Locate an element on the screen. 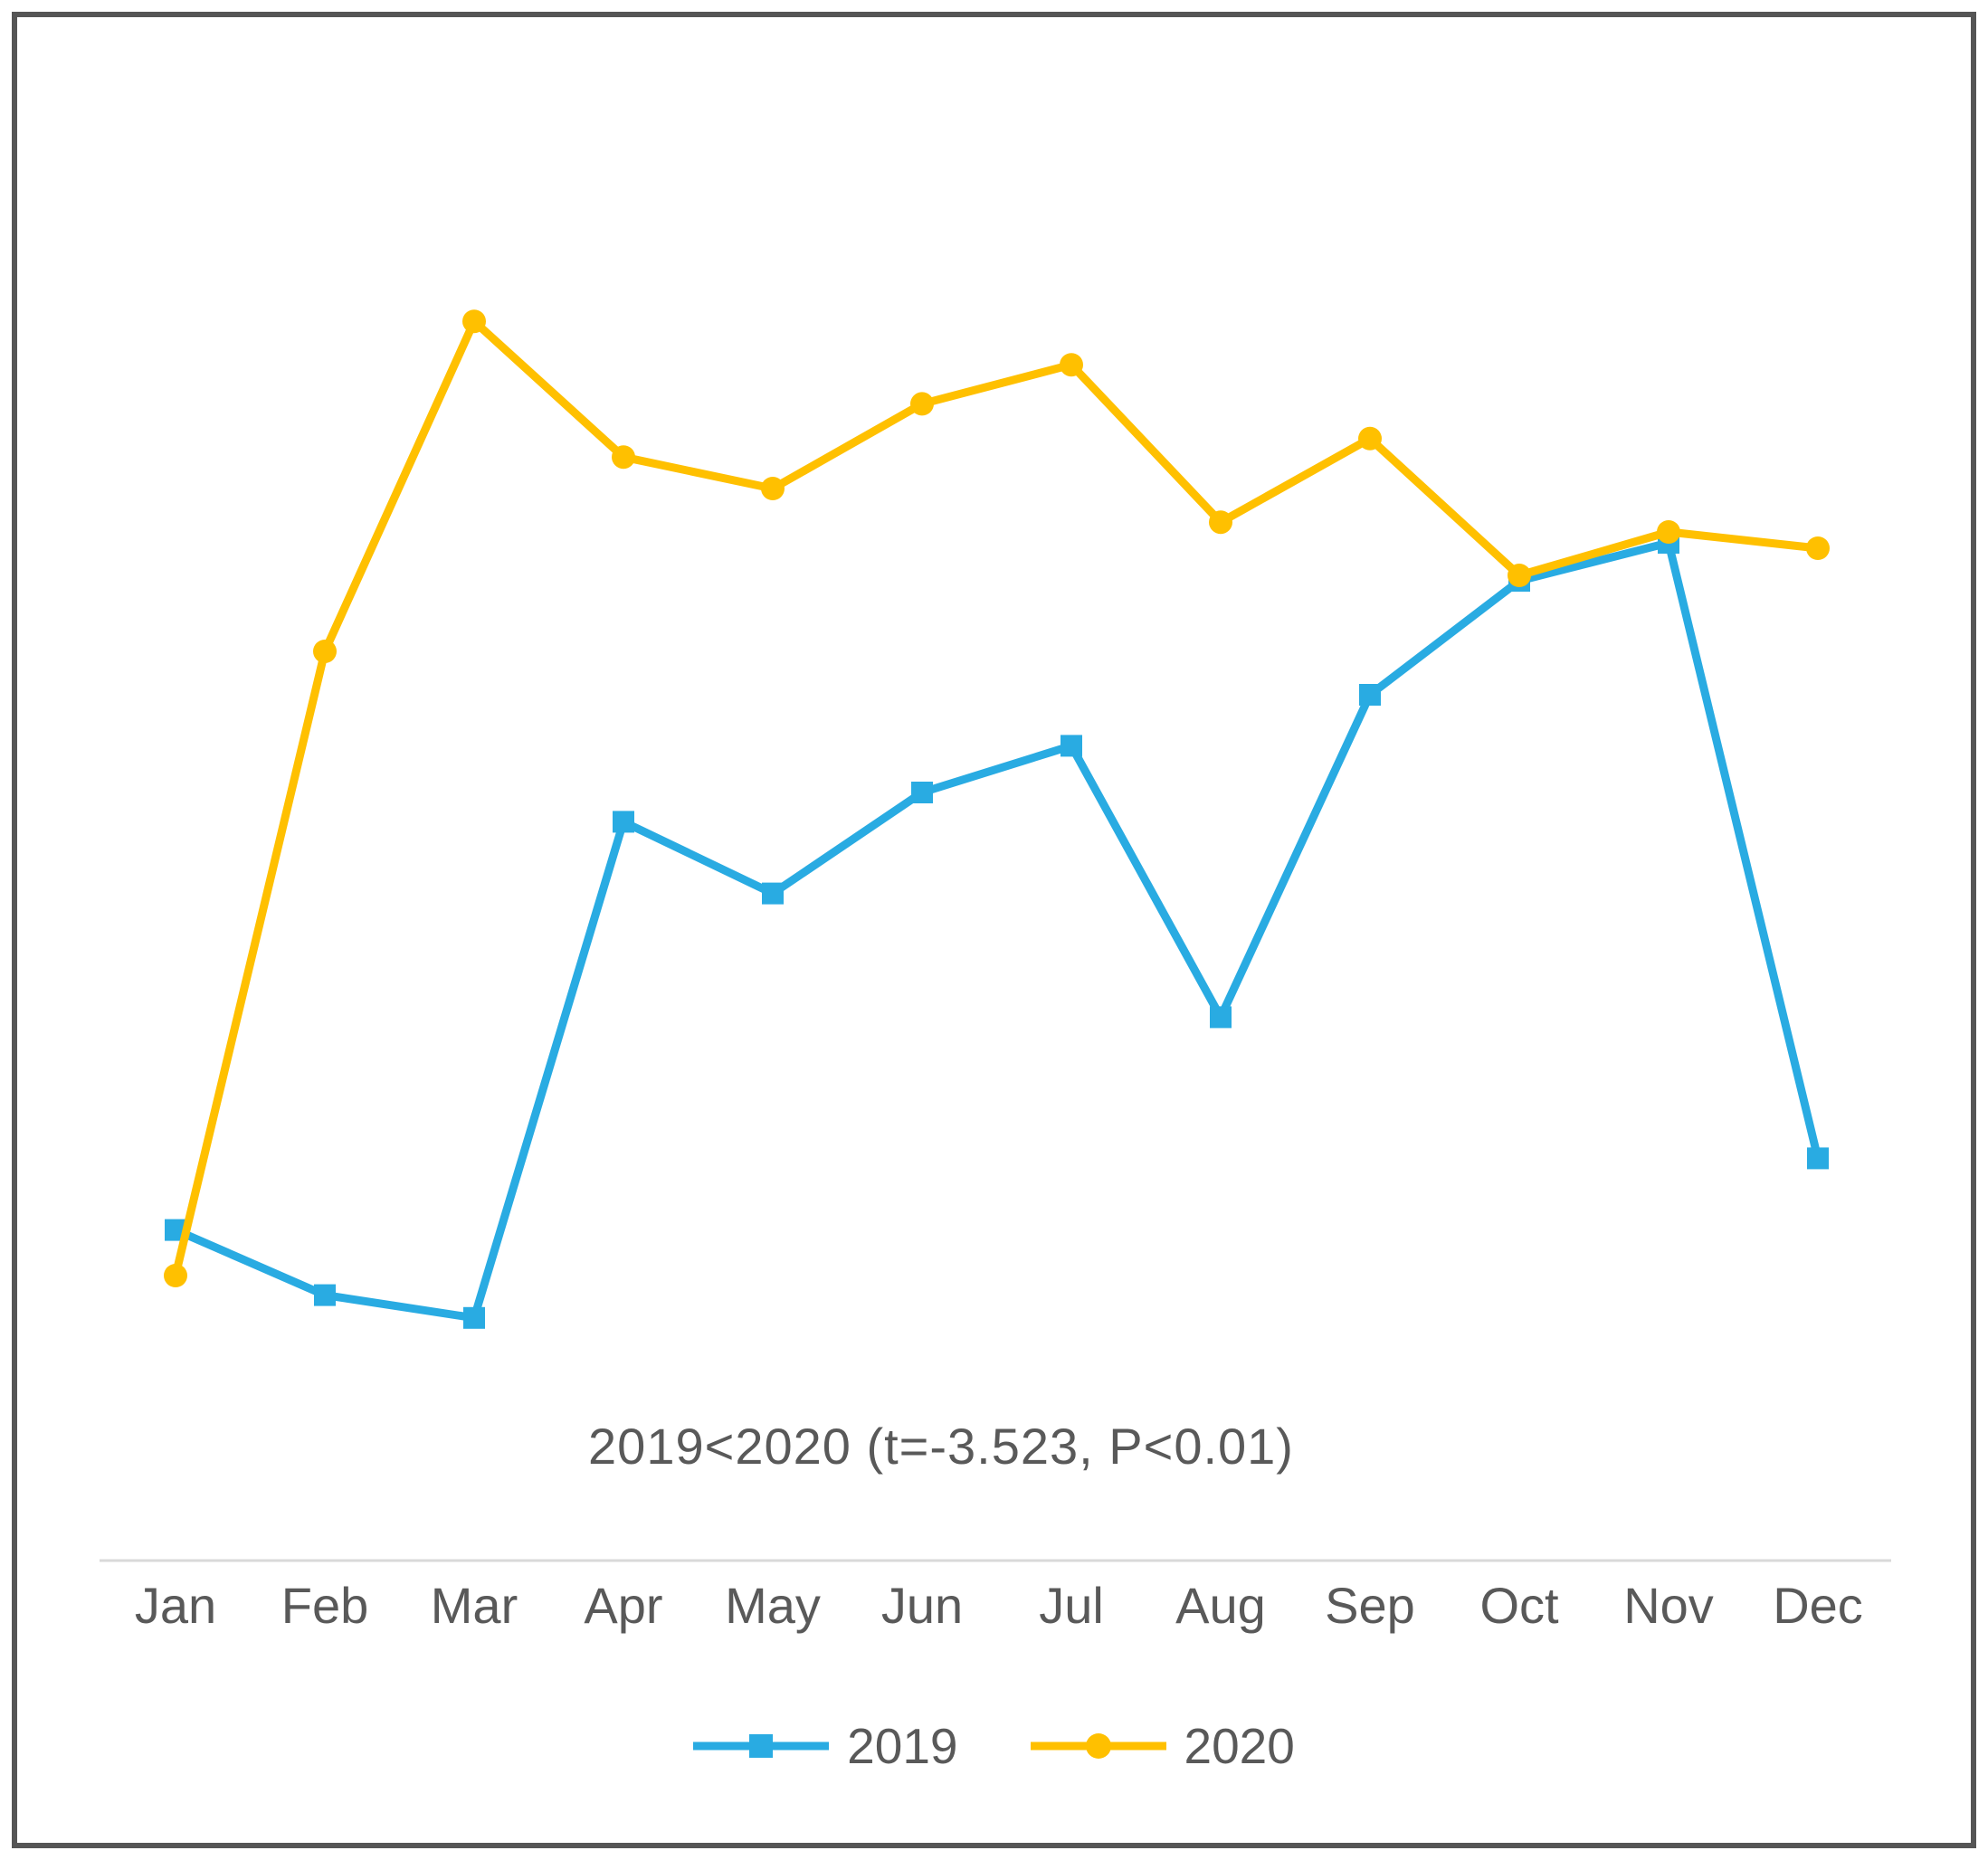 Image resolution: width=1988 pixels, height=1860 pixels. x-tick-label-jun: Jun is located at coordinates (922, 1605).